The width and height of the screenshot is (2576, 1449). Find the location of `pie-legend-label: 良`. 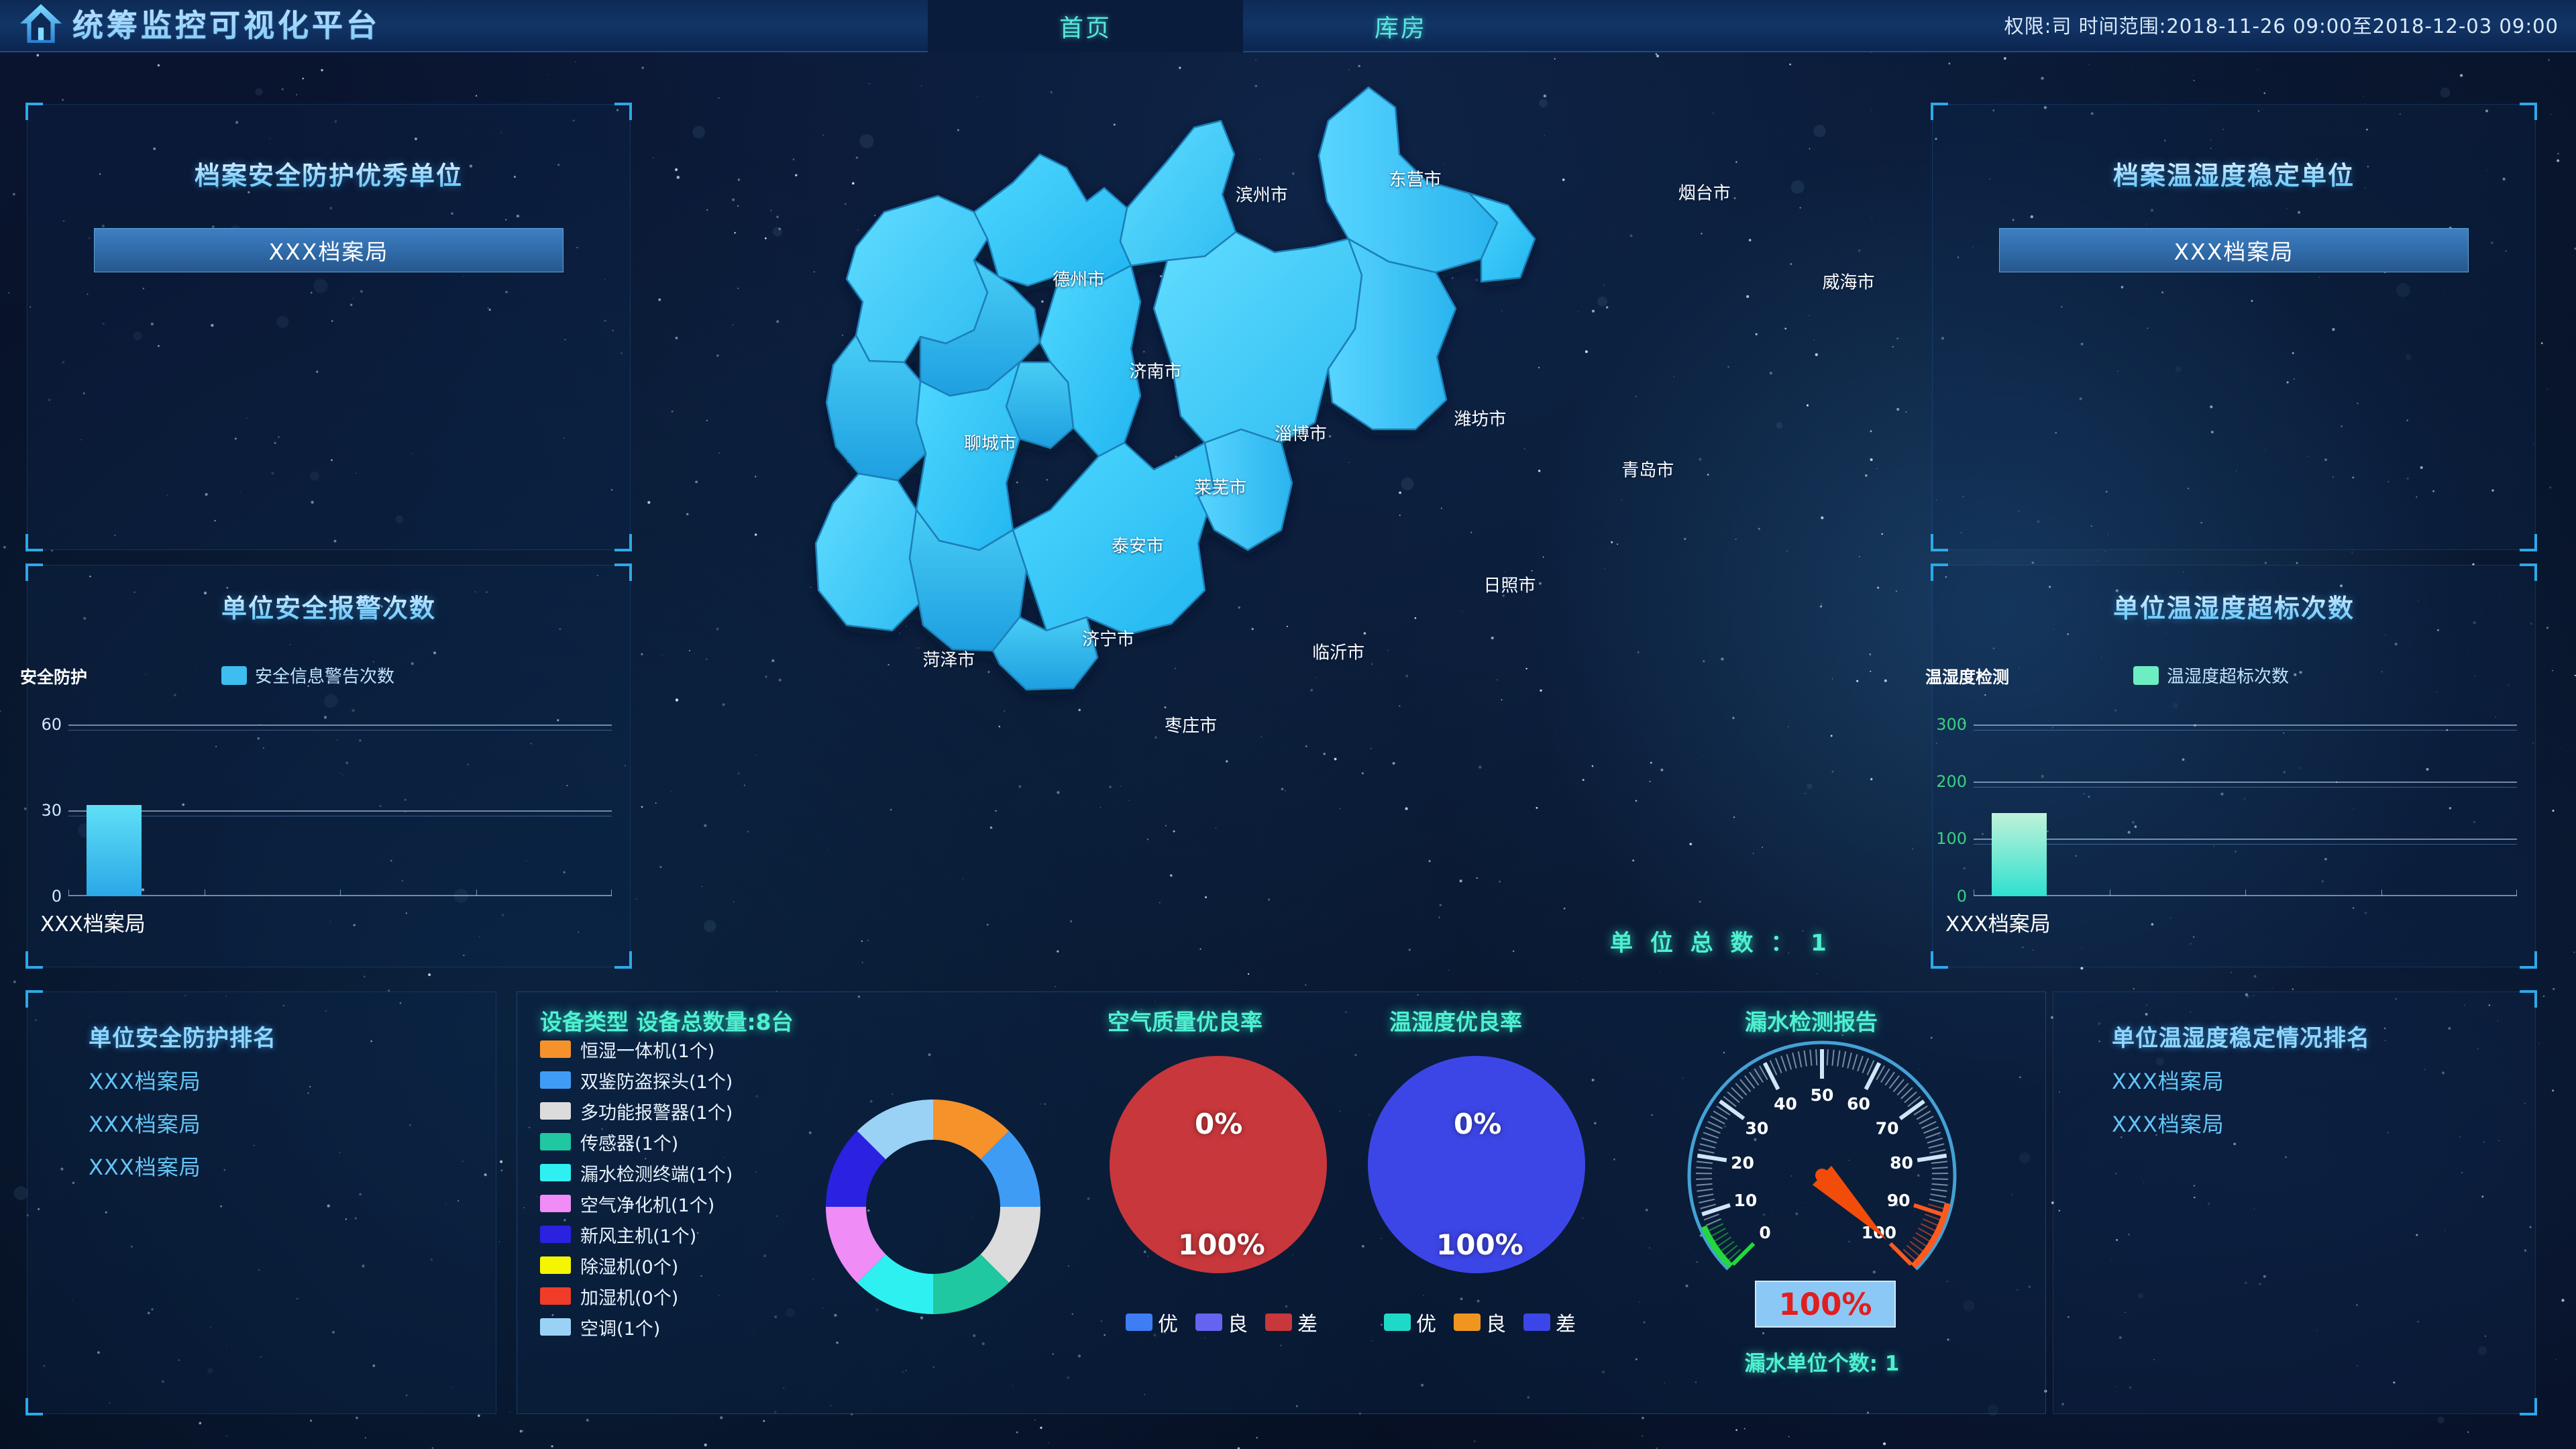

pie-legend-label: 良 is located at coordinates (1238, 1324).